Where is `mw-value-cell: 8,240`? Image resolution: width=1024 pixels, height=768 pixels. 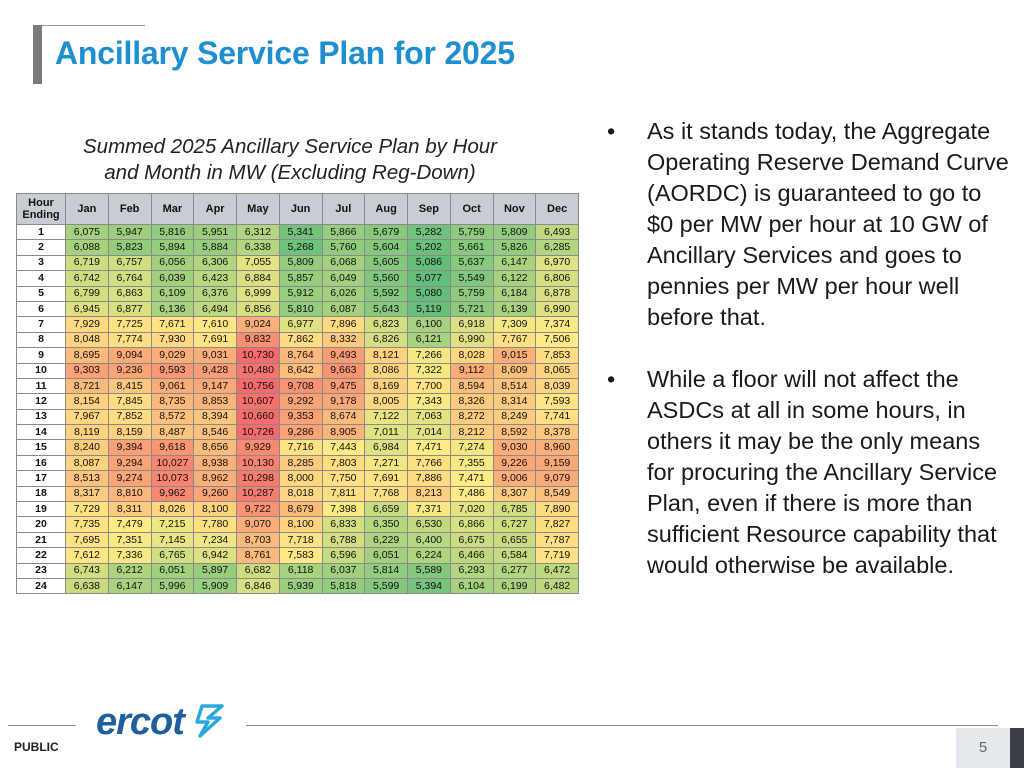
mw-value-cell: 8,240 is located at coordinates (87, 447).